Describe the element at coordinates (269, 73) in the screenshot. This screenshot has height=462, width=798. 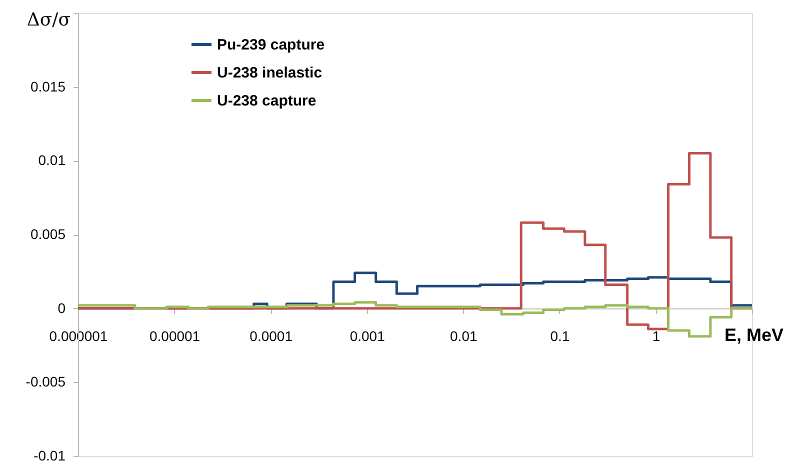
I see `legend-label: U-238 inelastic` at that location.